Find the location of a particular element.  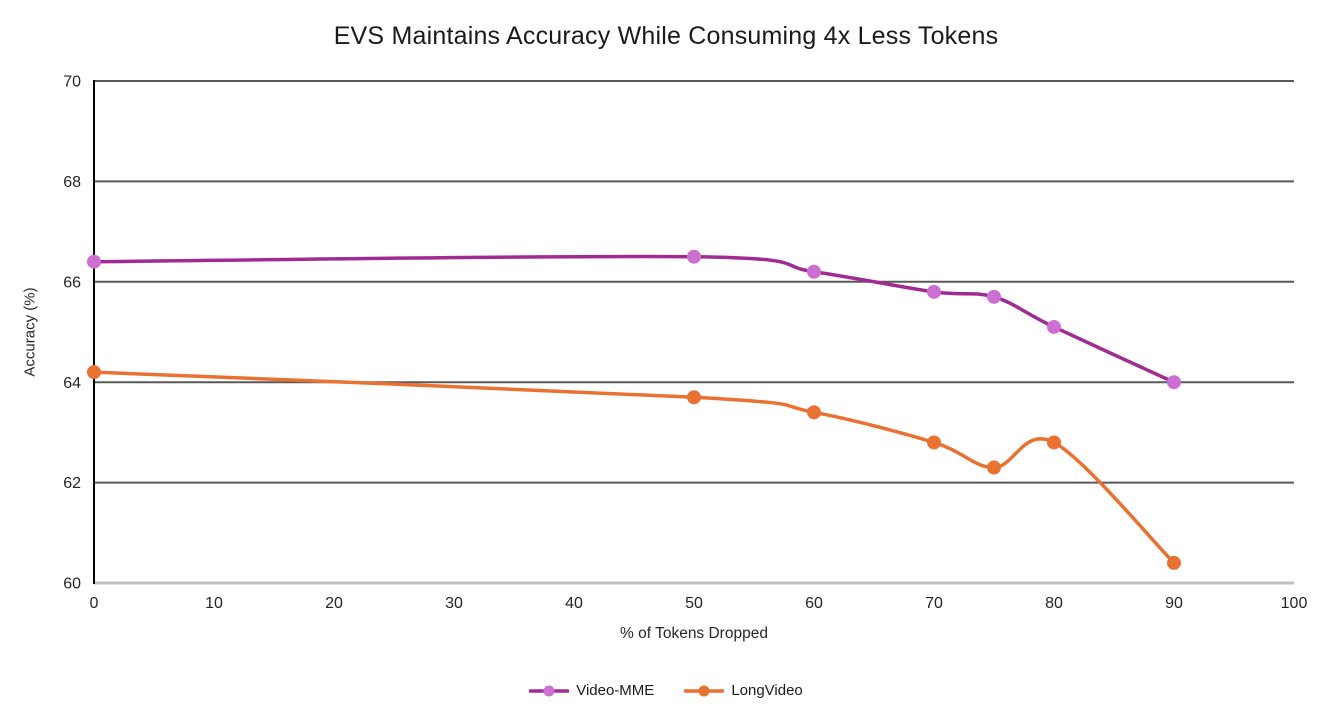

legend-item-video-mme: Video-MME is located at coordinates (591, 690).